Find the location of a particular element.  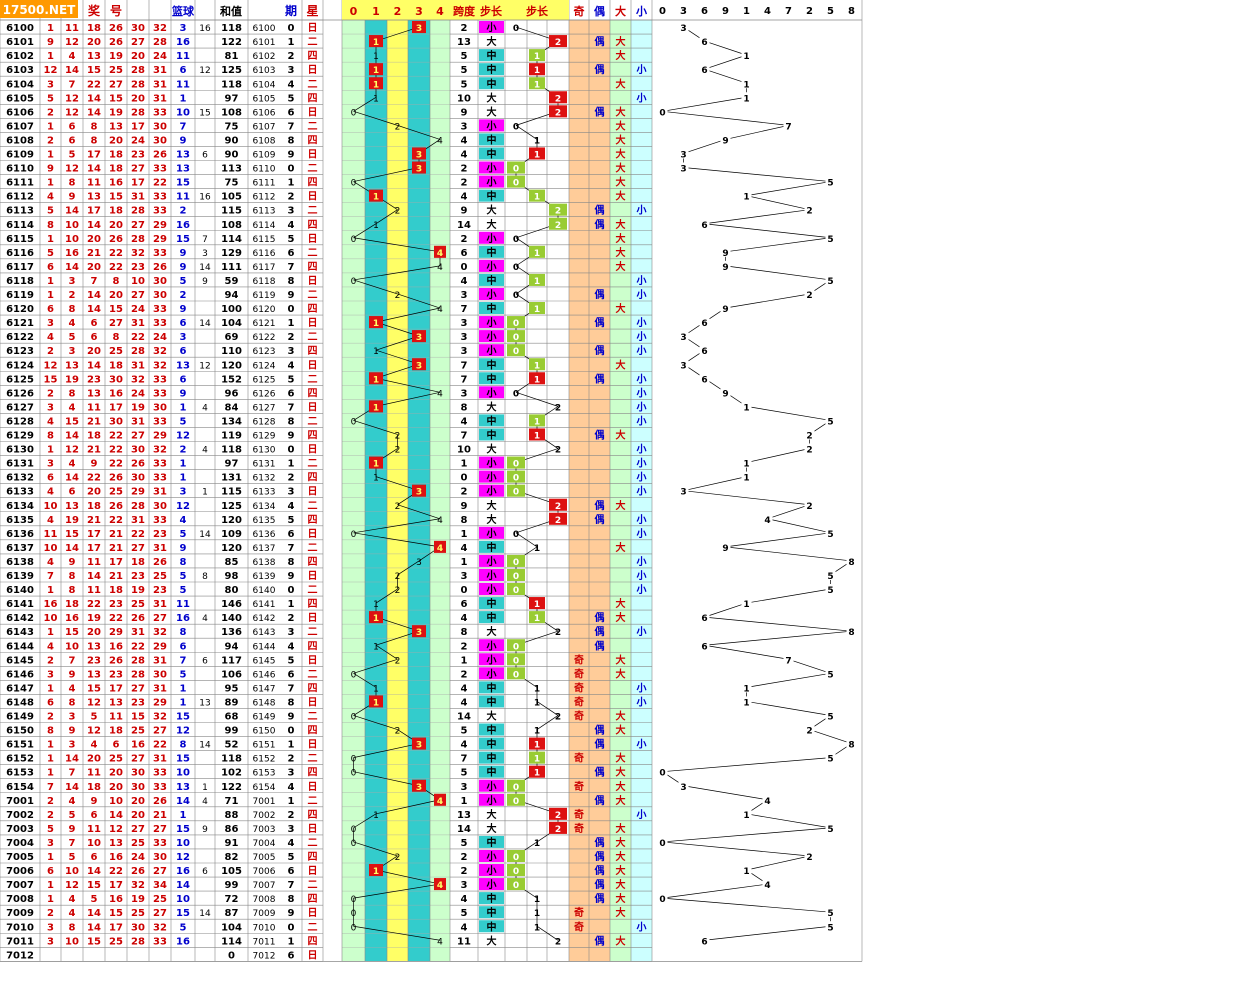

red-ball: 21 is located at coordinates (94, 253).